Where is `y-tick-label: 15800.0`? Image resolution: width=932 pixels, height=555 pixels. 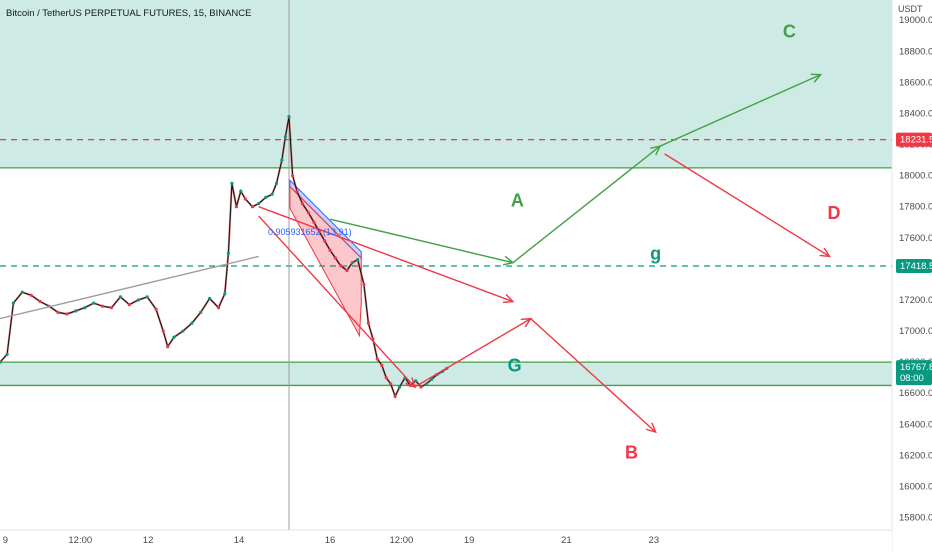
y-tick-label: 15800.0 is located at coordinates (915, 518).